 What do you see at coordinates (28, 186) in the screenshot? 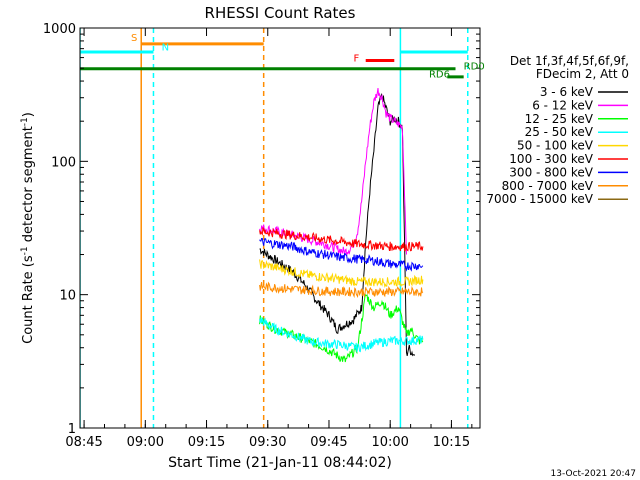
I see `y-axis-label-mid: detector segment` at bounding box center [28, 186].